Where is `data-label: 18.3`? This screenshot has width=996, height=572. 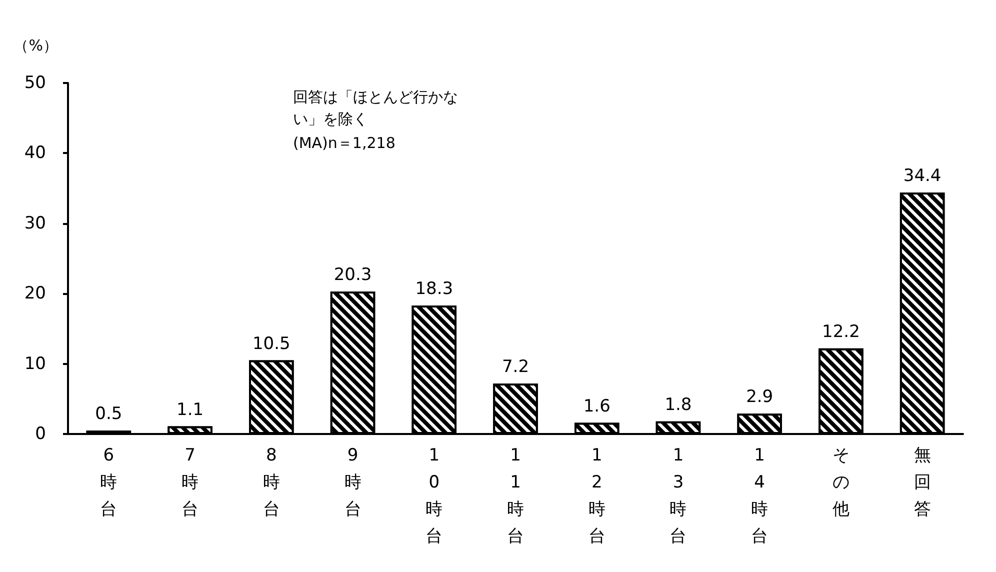 data-label: 18.3 is located at coordinates (434, 289).